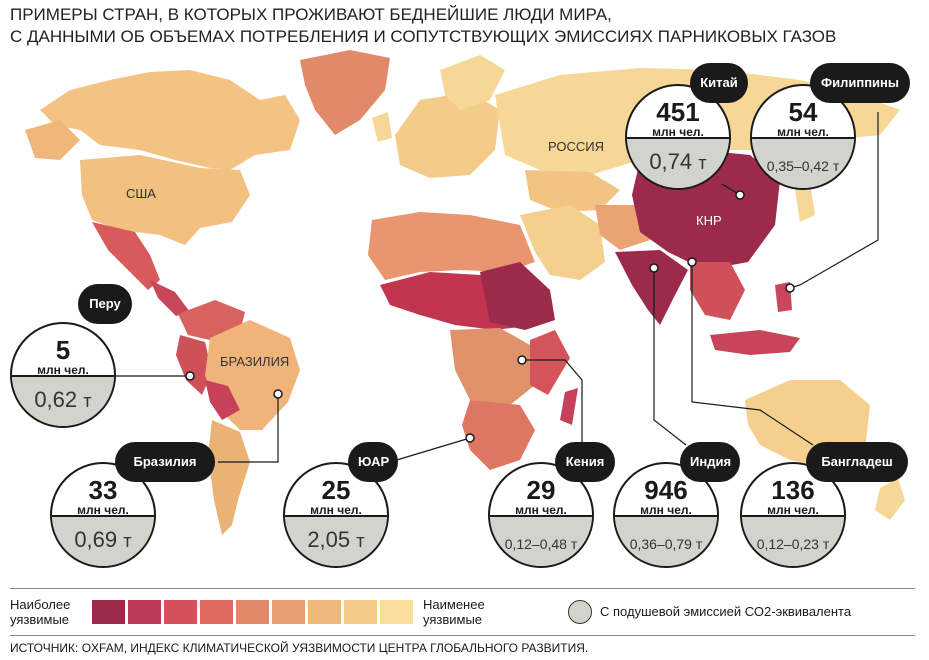  Describe the element at coordinates (170, 298) in the screenshot. I see `central-america-region` at that location.